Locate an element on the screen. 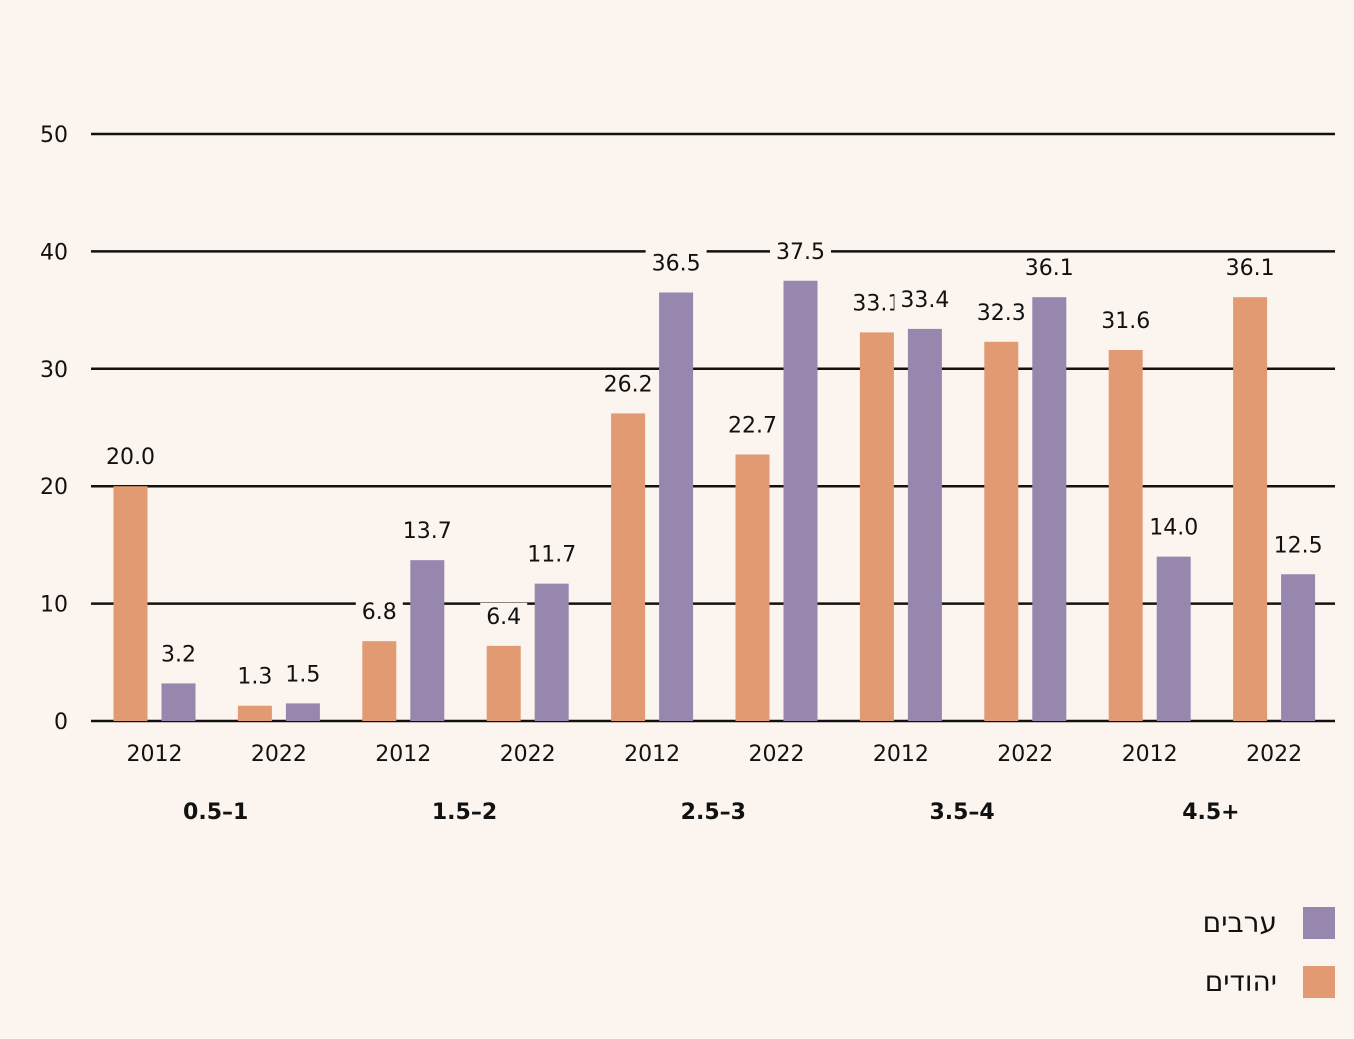 The width and height of the screenshot is (1354, 1039). y-tick-label: 20 is located at coordinates (54, 487).